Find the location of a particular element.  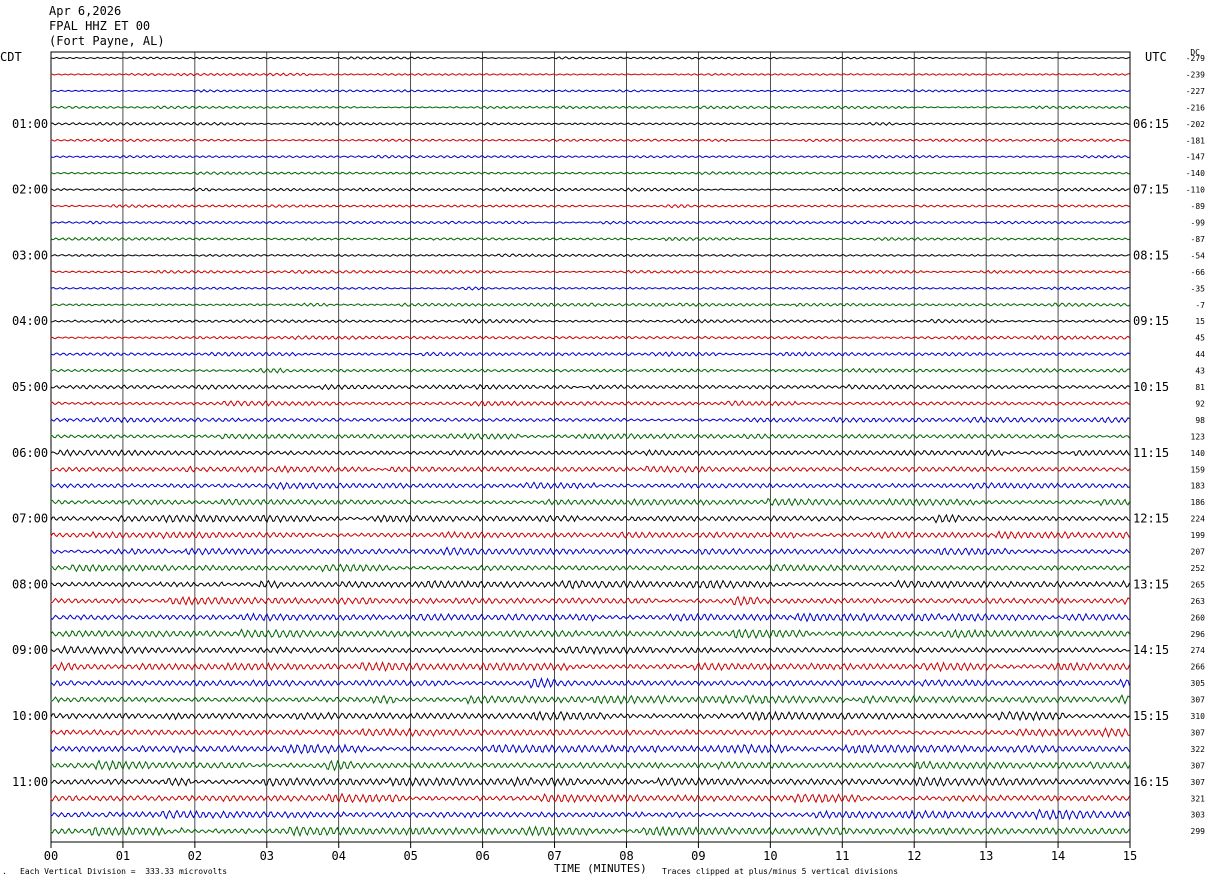

dc-offset-label: 310 is located at coordinates (1198, 716).